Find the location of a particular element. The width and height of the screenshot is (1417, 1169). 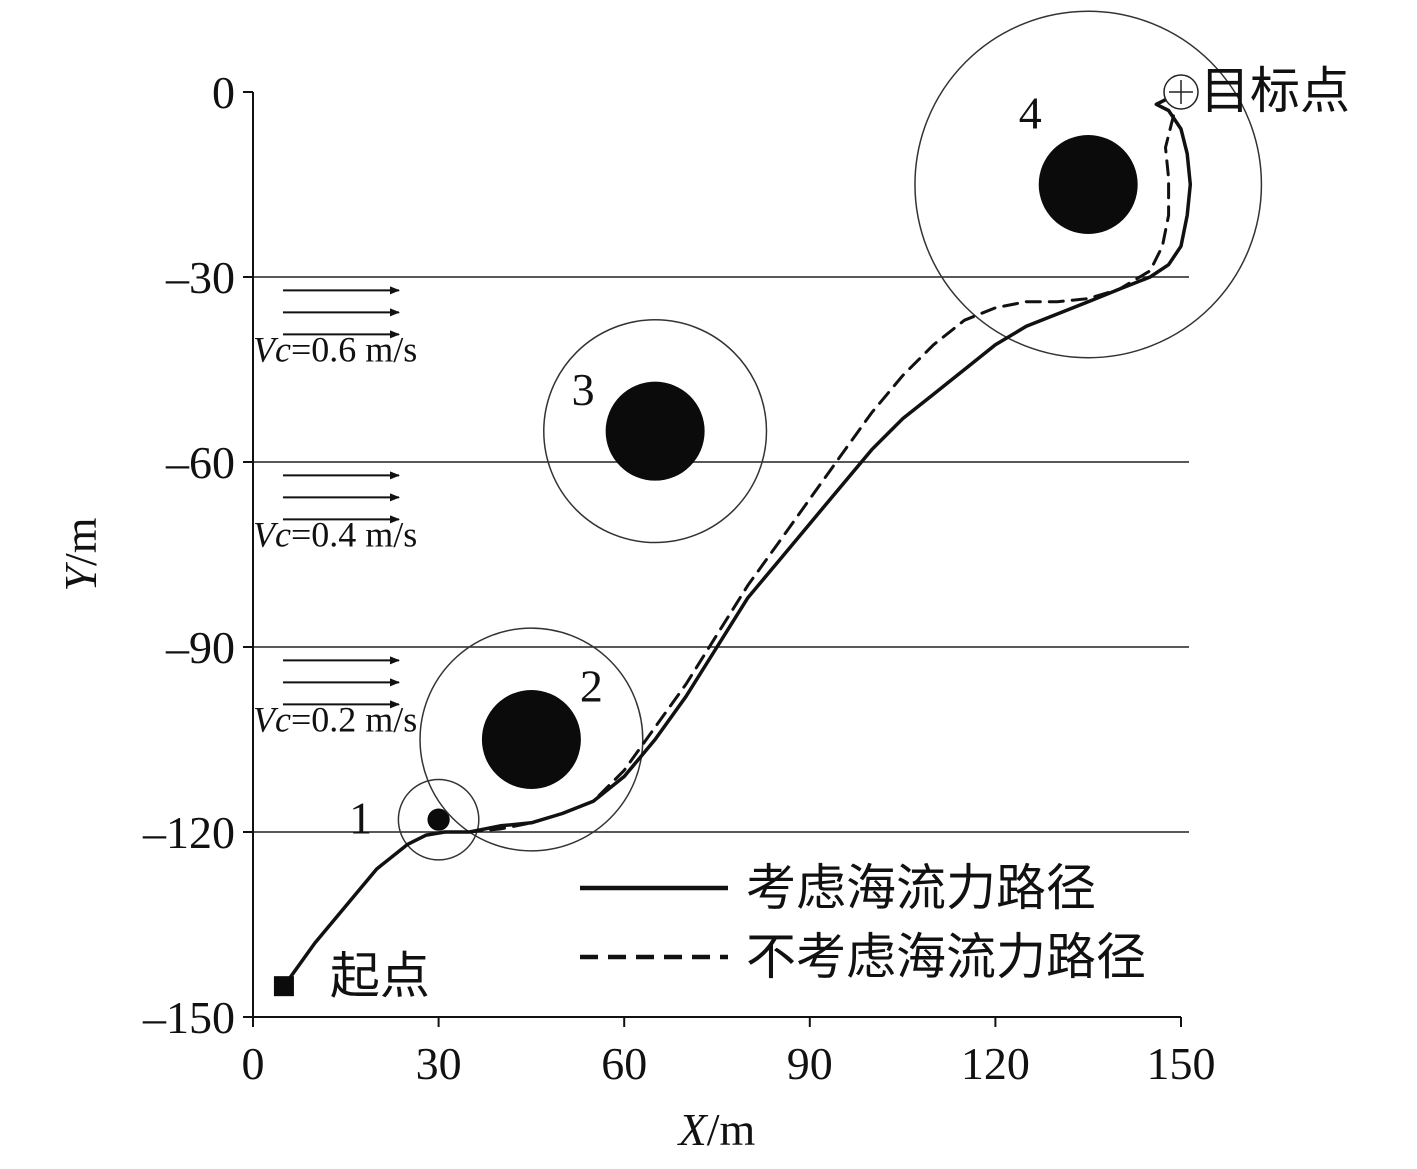

goal-label: 目标点 is located at coordinates (1275, 91).